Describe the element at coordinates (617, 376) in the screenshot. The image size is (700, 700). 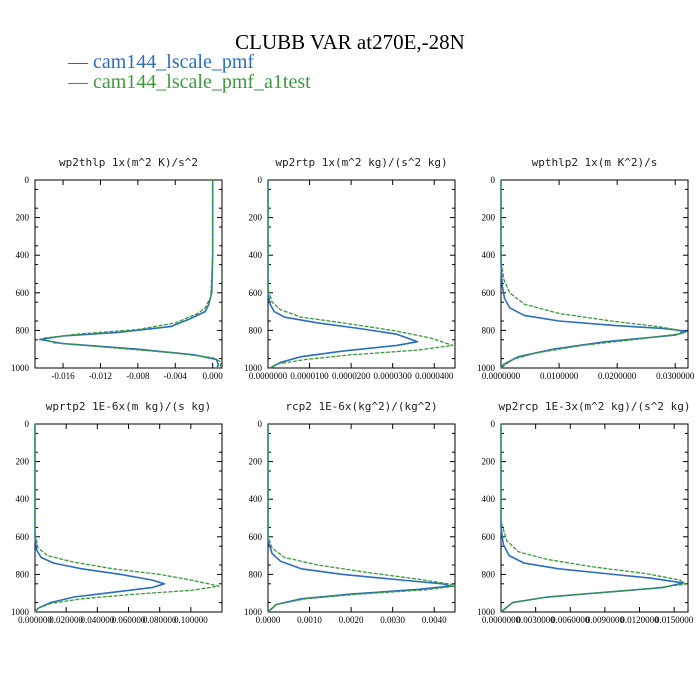
I see `x-tick-label: 0.0200000` at that location.